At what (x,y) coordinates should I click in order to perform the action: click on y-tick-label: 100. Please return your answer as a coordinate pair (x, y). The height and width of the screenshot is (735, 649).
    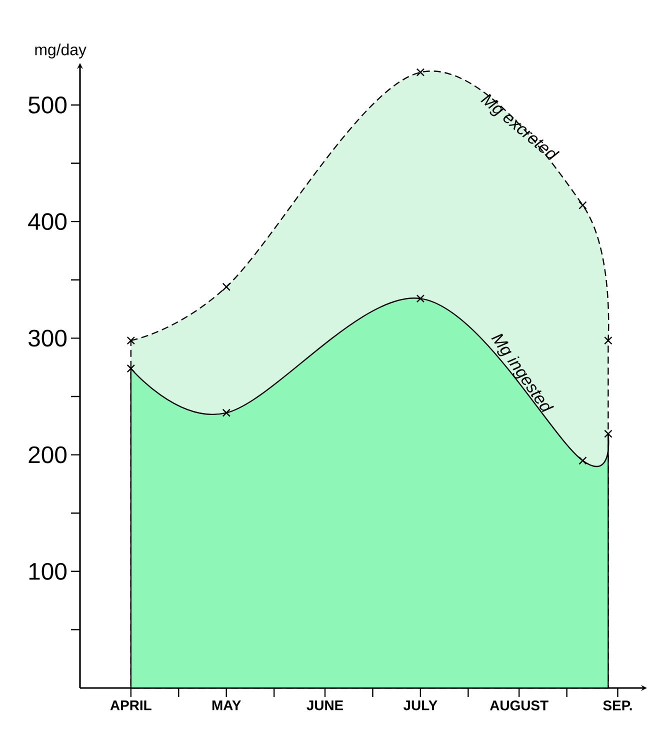
    Looking at the image, I should click on (48, 571).